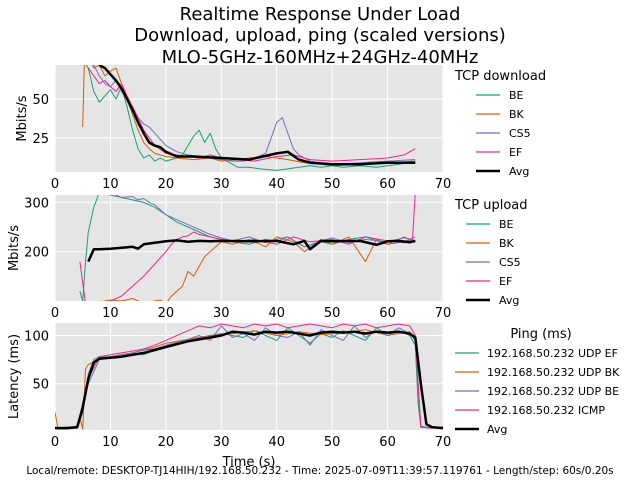 This screenshot has height=480, width=640. I want to click on y-tick-label: 200, so click(36, 253).